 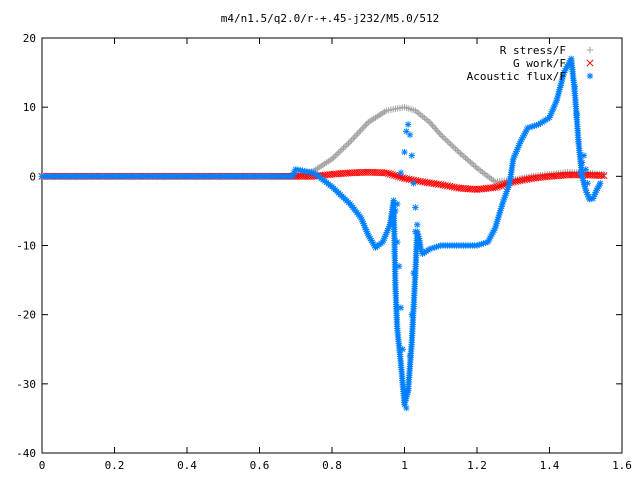 What do you see at coordinates (26, 246) in the screenshot?
I see `y-tick-label: -10` at bounding box center [26, 246].